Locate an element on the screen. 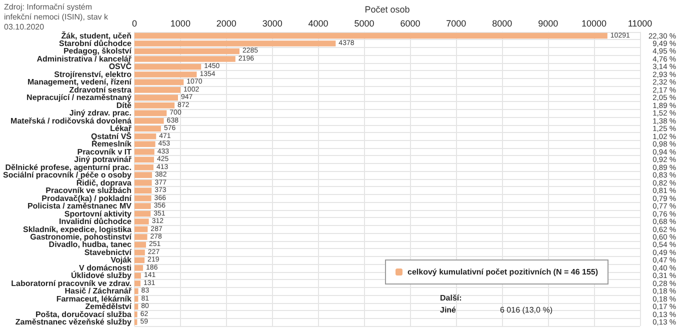 The width and height of the screenshot is (700, 330). y-tick-label: Zdravotní sestra is located at coordinates (100, 89).